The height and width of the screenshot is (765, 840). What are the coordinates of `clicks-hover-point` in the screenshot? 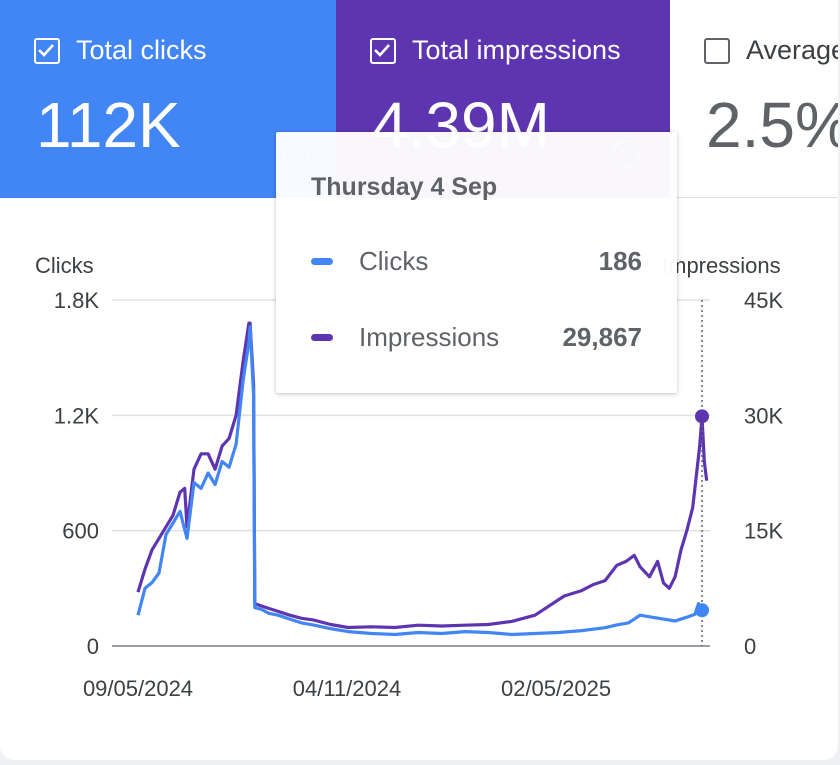 It's located at (702, 610).